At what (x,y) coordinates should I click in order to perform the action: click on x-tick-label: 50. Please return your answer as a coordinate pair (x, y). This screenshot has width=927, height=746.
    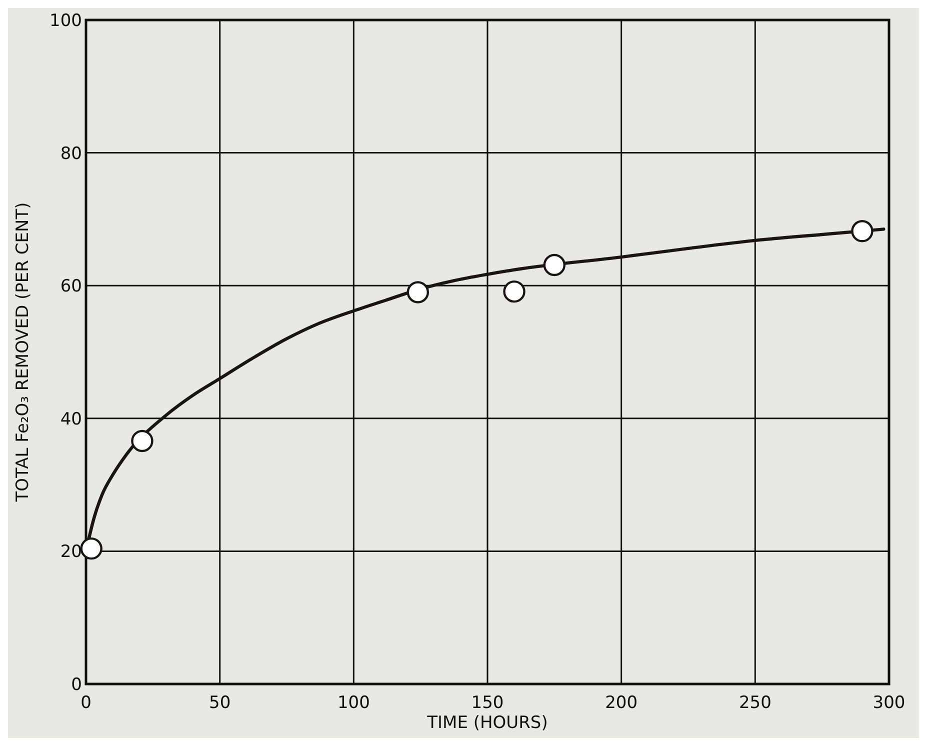
    Looking at the image, I should click on (220, 703).